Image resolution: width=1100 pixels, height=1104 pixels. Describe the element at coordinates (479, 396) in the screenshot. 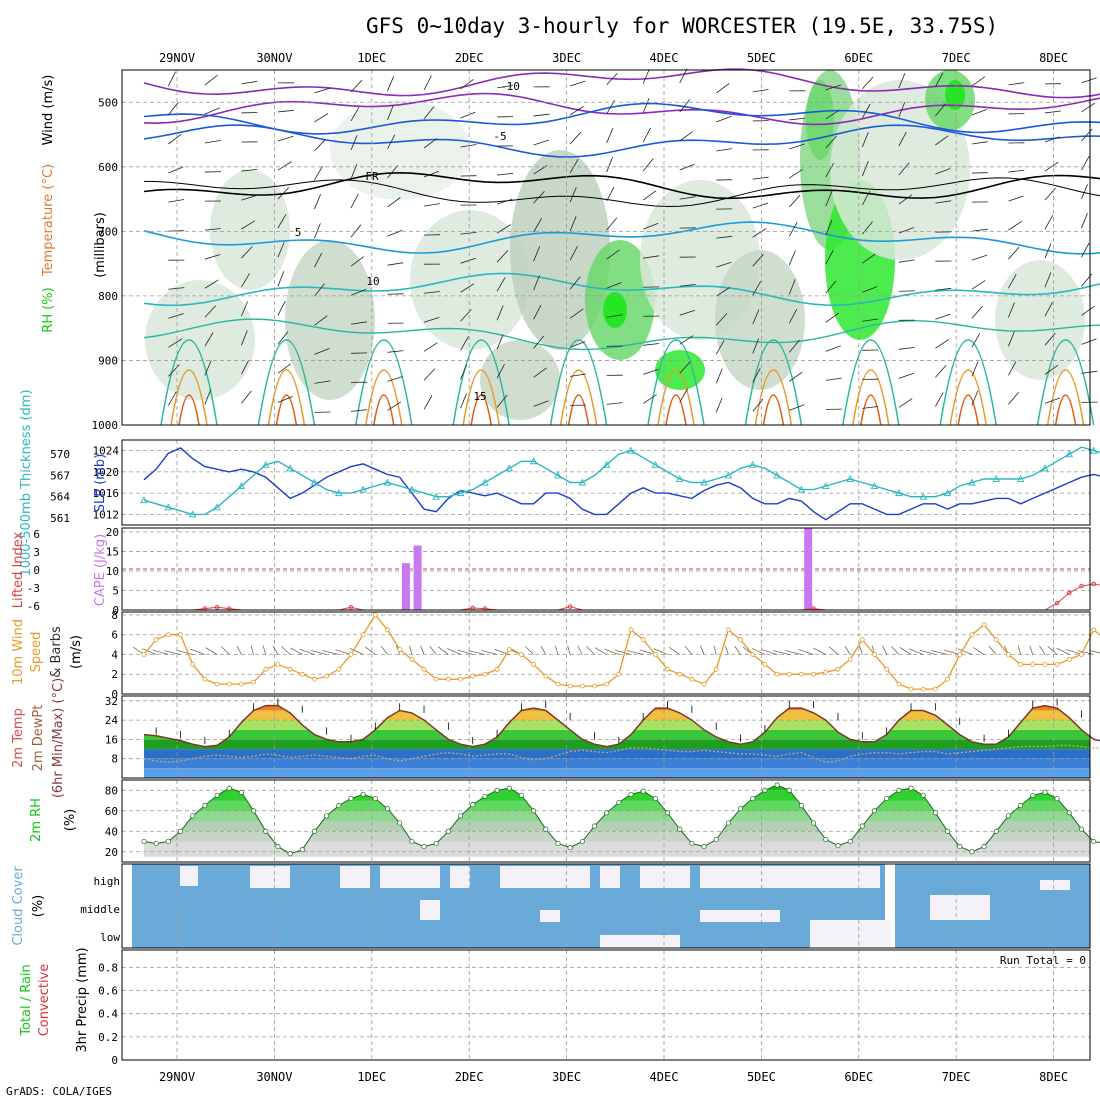

I see `contour-label: 15` at that location.